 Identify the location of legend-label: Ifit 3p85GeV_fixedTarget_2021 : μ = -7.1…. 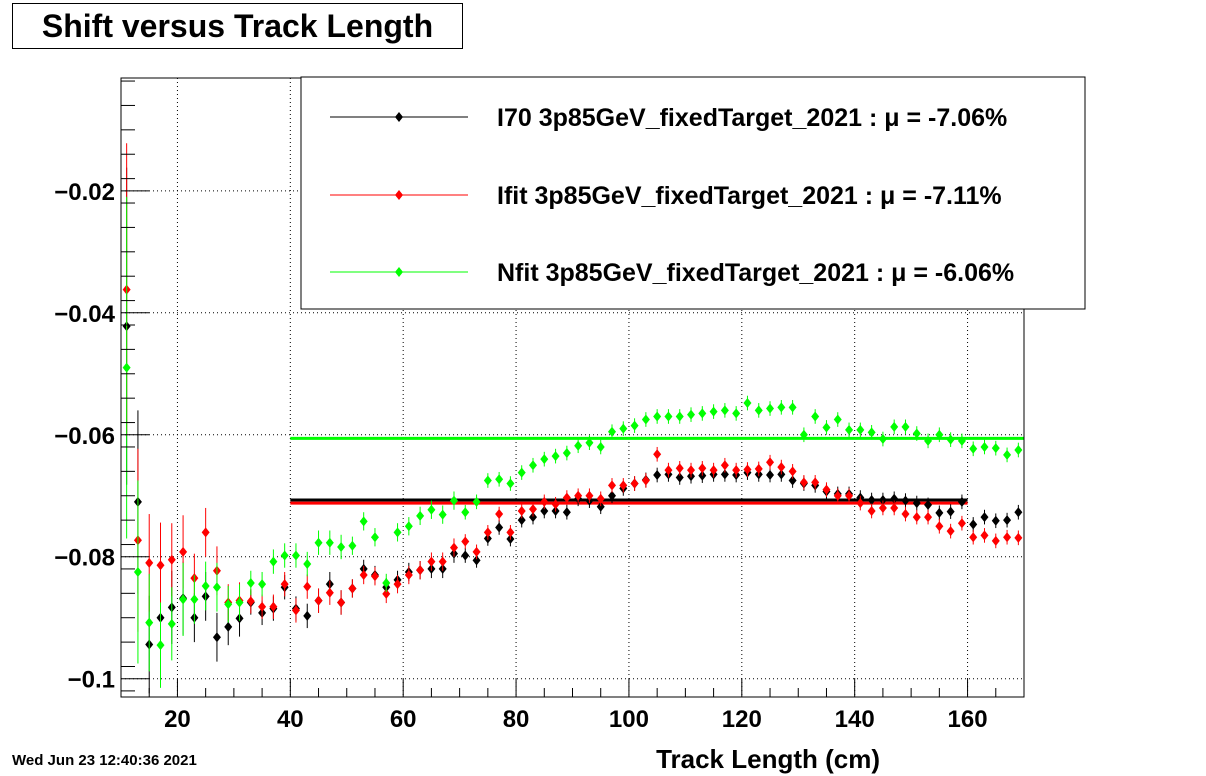
(749, 196).